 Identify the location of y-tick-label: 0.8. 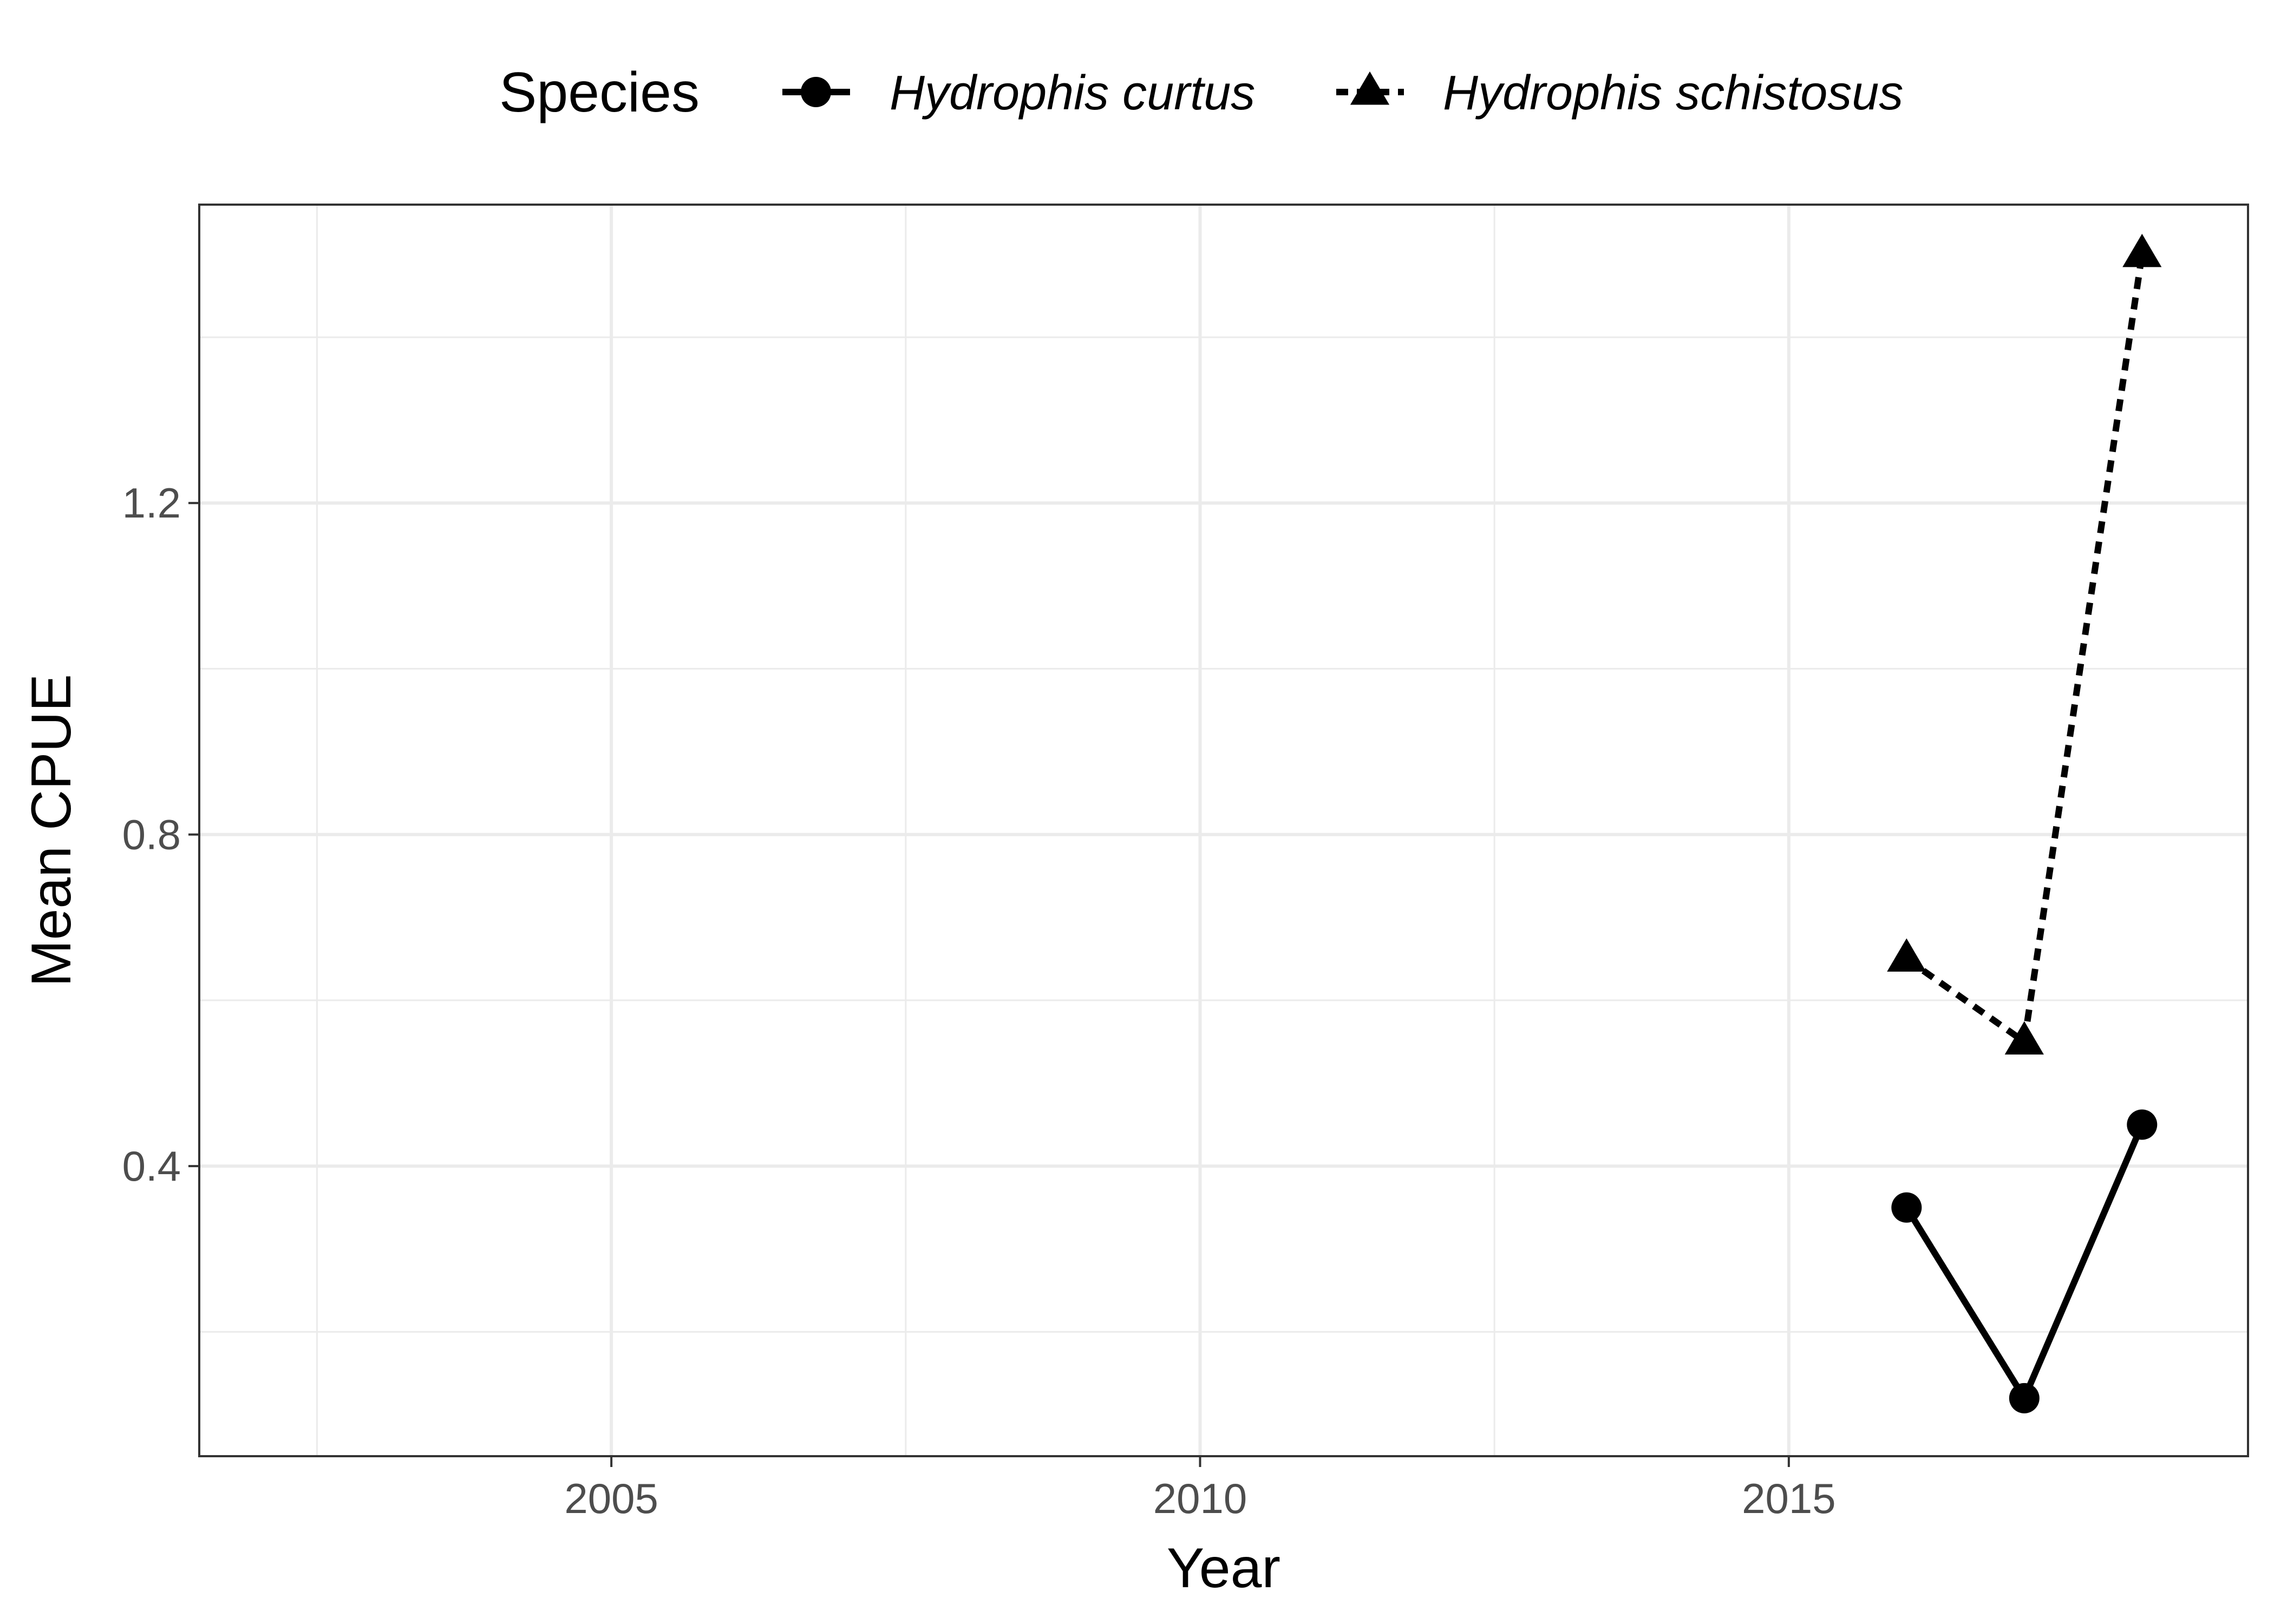
(151, 835).